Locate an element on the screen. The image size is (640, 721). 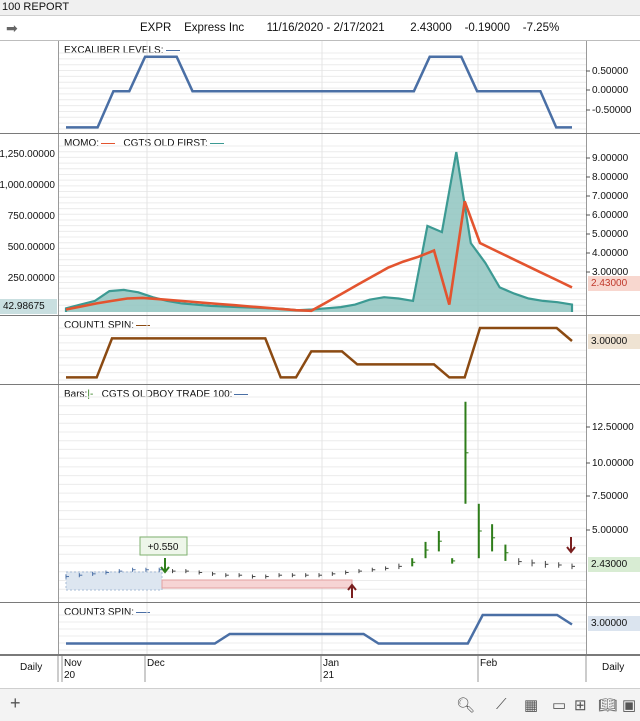
count1-title: COUNT1 SPIN: is located at coordinates (107, 325).